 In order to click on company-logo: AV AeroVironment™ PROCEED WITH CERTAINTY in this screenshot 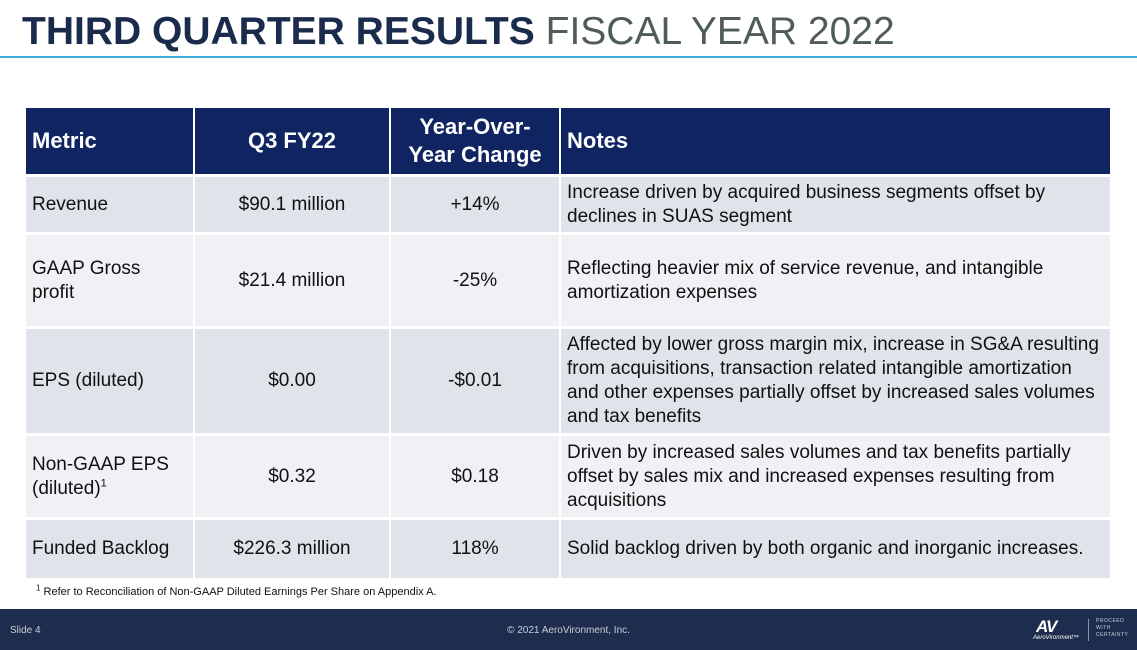, I will do `click(1083, 630)`.